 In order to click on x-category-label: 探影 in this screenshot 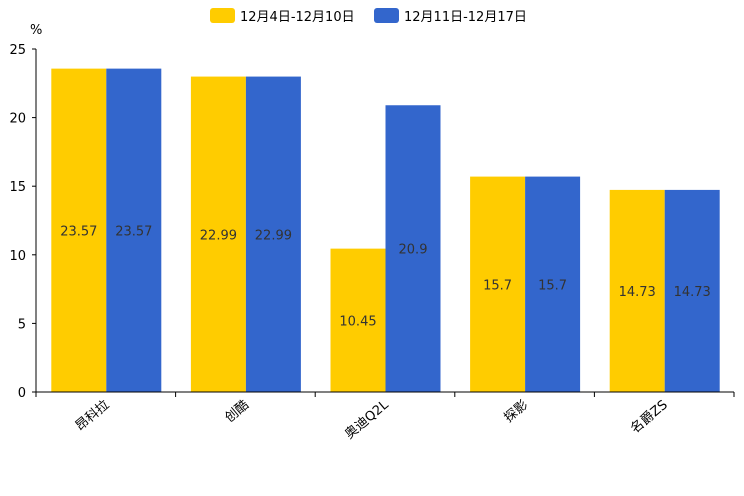, I will do `click(517, 412)`.